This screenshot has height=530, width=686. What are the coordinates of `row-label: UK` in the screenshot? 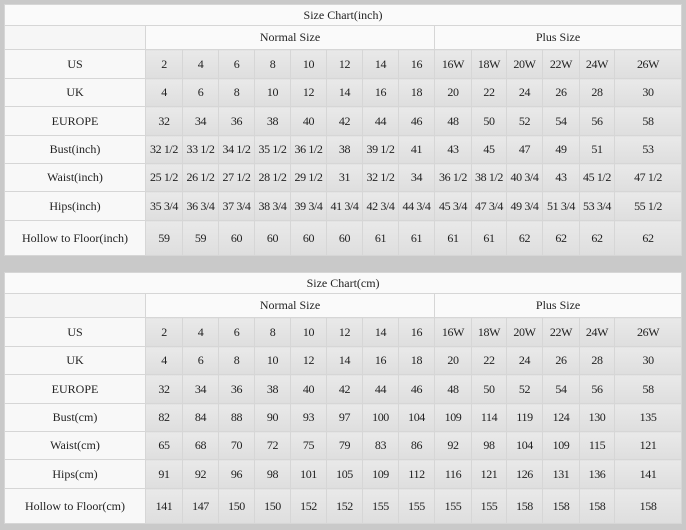 It's located at (75, 360).